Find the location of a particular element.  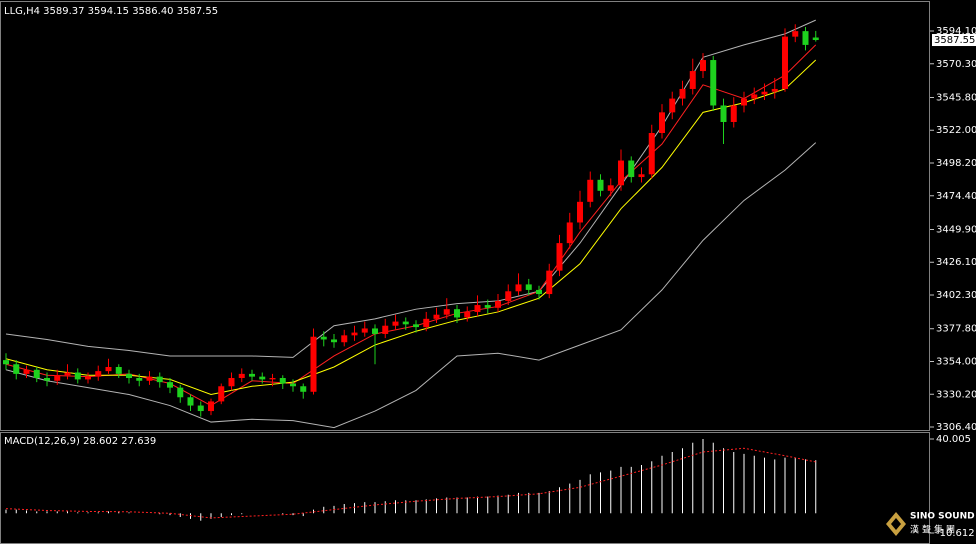

y-tick-label: -10.612 is located at coordinates (955, 533).